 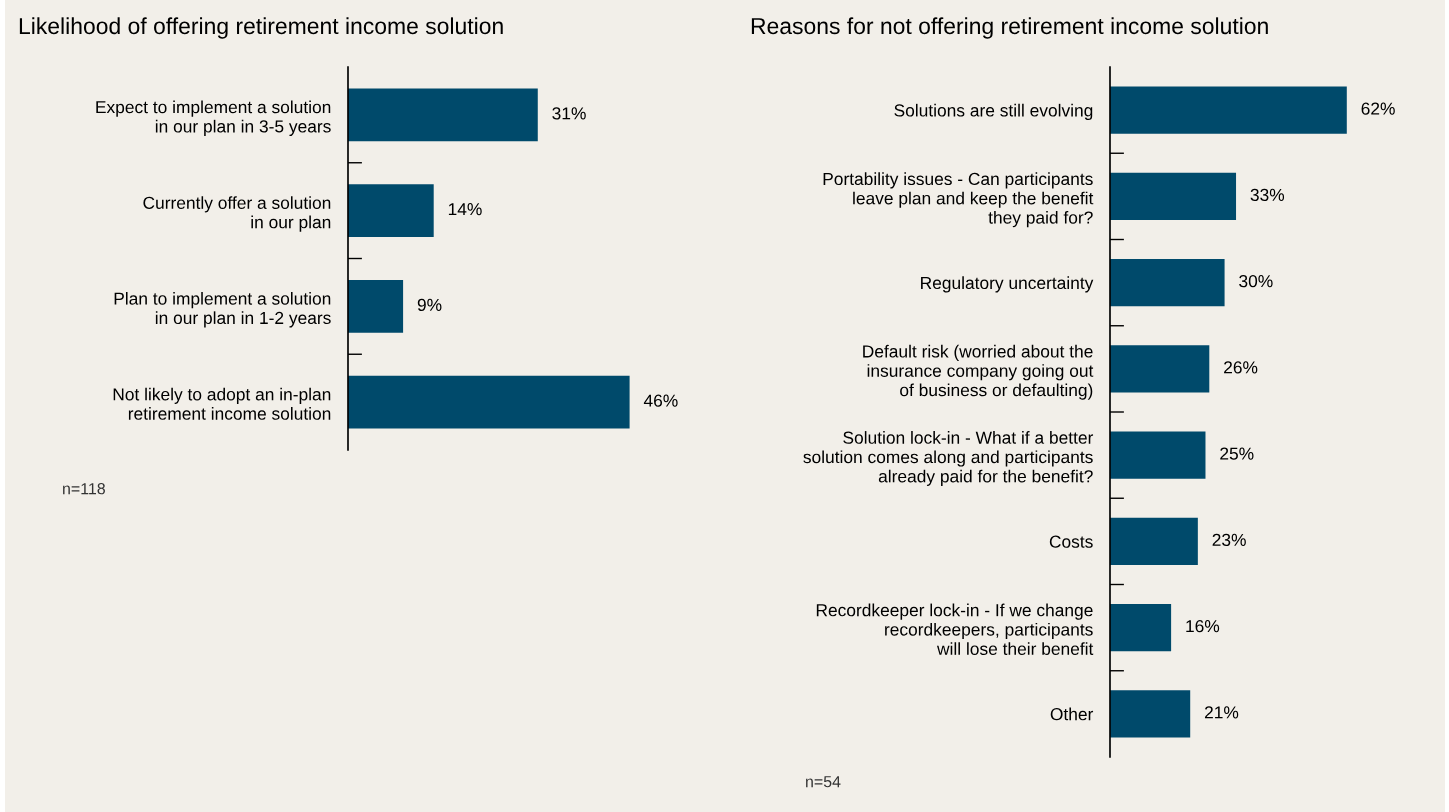 What do you see at coordinates (1229, 540) in the screenshot?
I see `data-label: 23%` at bounding box center [1229, 540].